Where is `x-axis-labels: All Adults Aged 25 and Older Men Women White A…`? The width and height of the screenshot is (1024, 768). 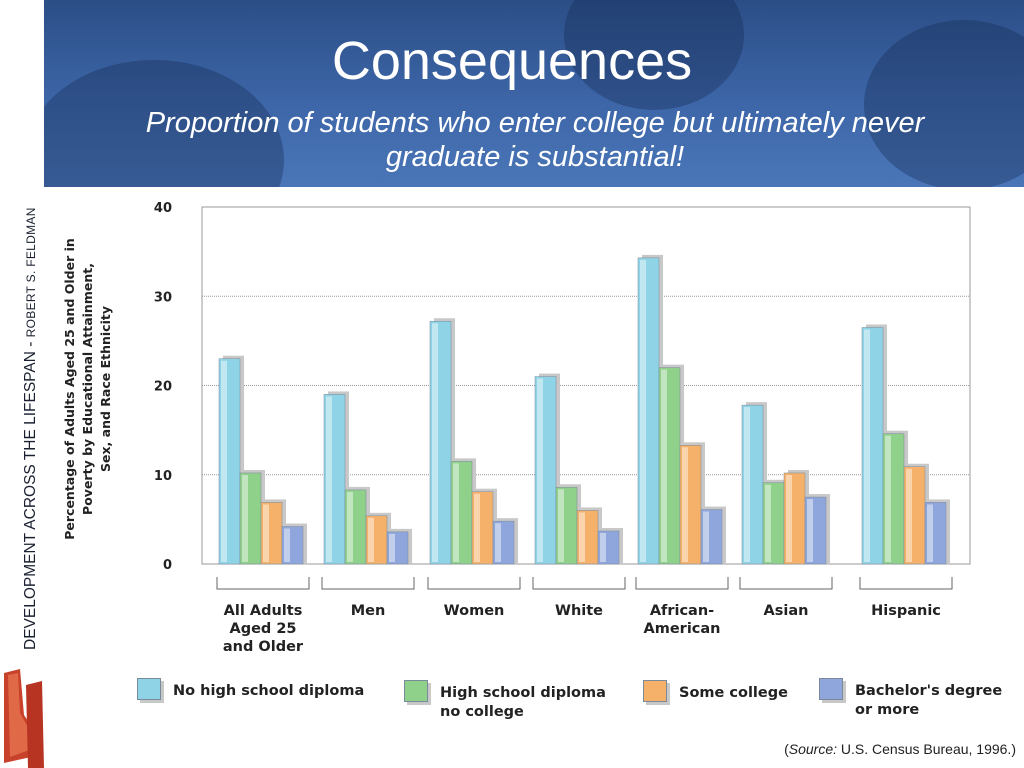 x-axis-labels: All Adults Aged 25 and Older Men Women White A… is located at coordinates (582, 629).